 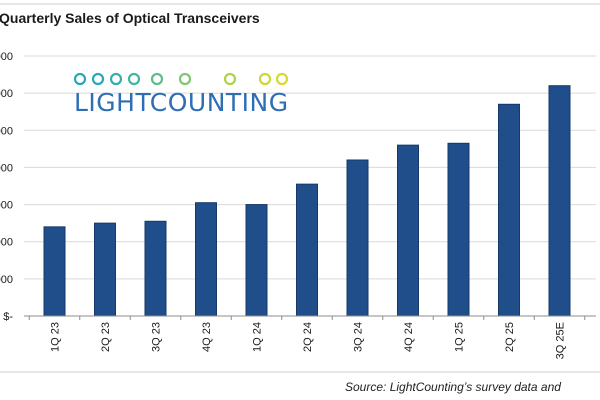 I want to click on x-tick-label: 4Q 24, so click(x=409, y=337).